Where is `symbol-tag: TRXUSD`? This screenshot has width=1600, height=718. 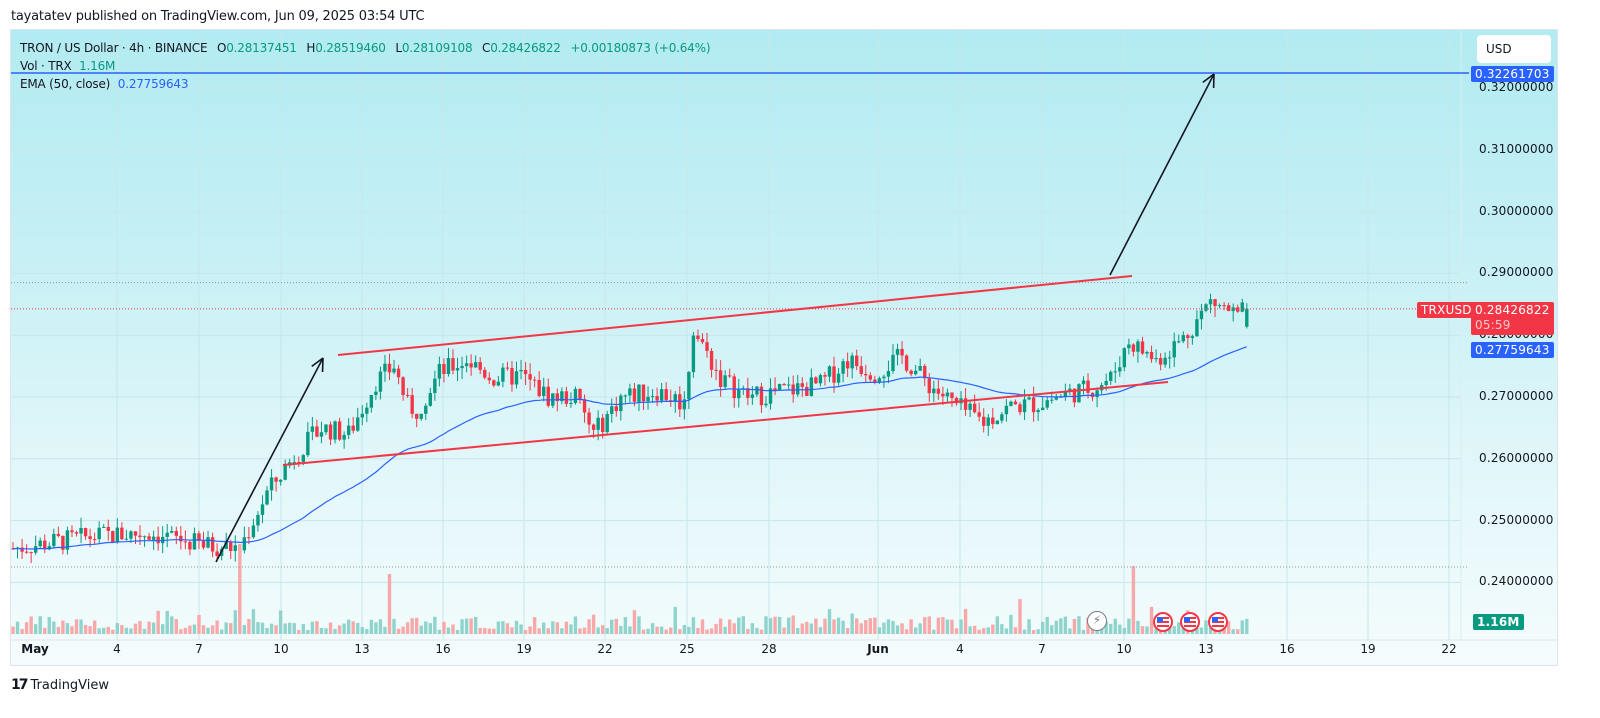 symbol-tag: TRXUSD is located at coordinates (1446, 310).